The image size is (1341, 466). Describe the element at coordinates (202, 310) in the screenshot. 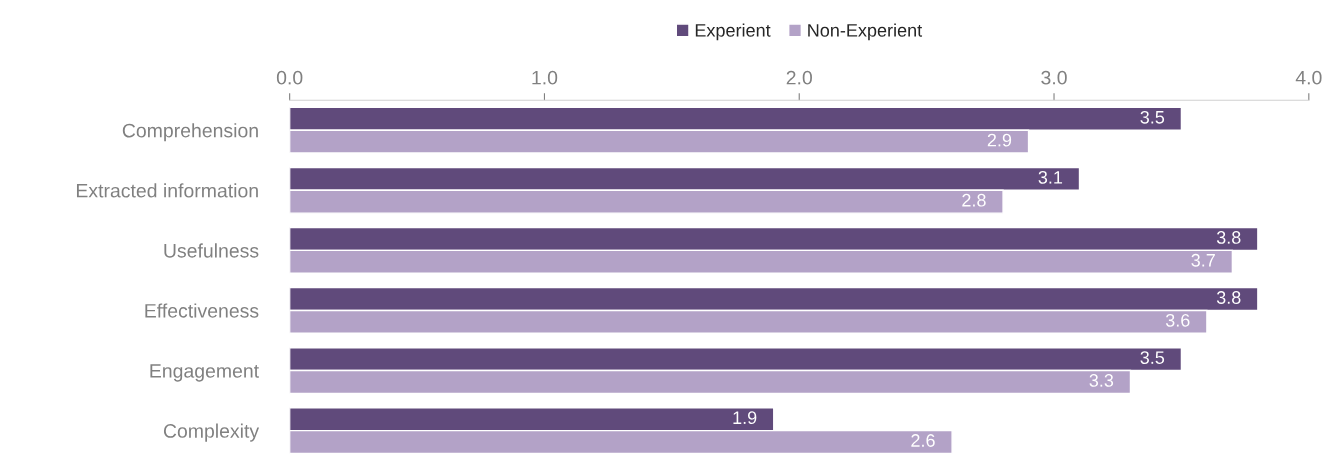

I see `y-tick-label: Effectiveness` at that location.